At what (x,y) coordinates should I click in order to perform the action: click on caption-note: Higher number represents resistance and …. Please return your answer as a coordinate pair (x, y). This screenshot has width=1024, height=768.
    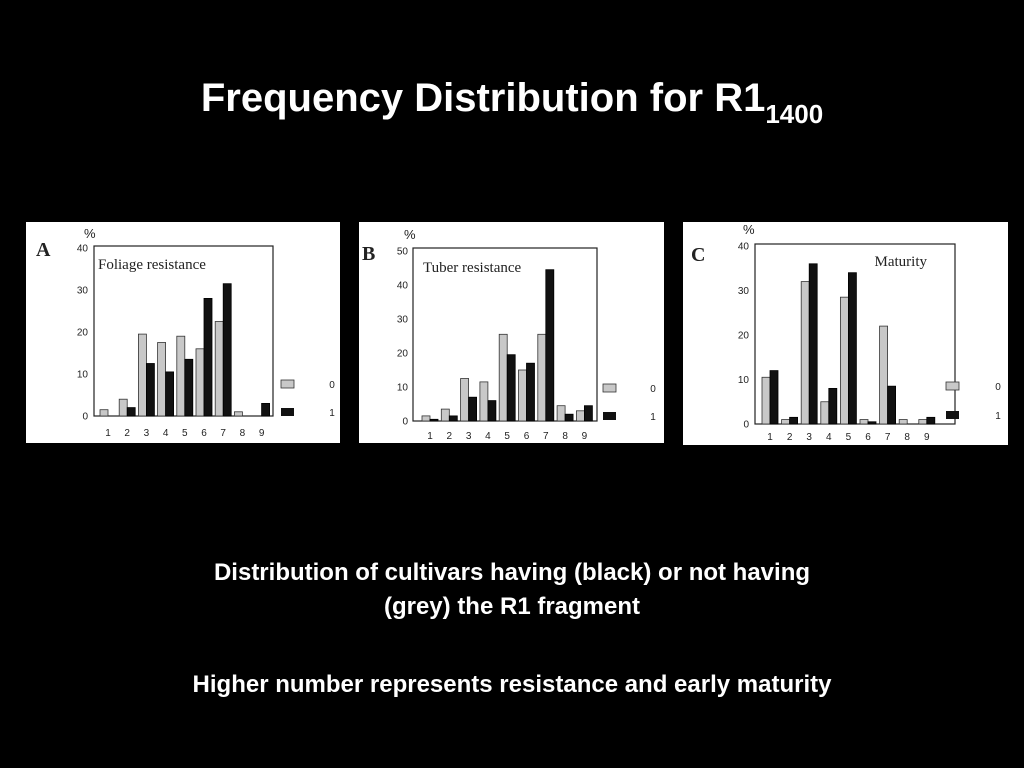
    Looking at the image, I should click on (512, 684).